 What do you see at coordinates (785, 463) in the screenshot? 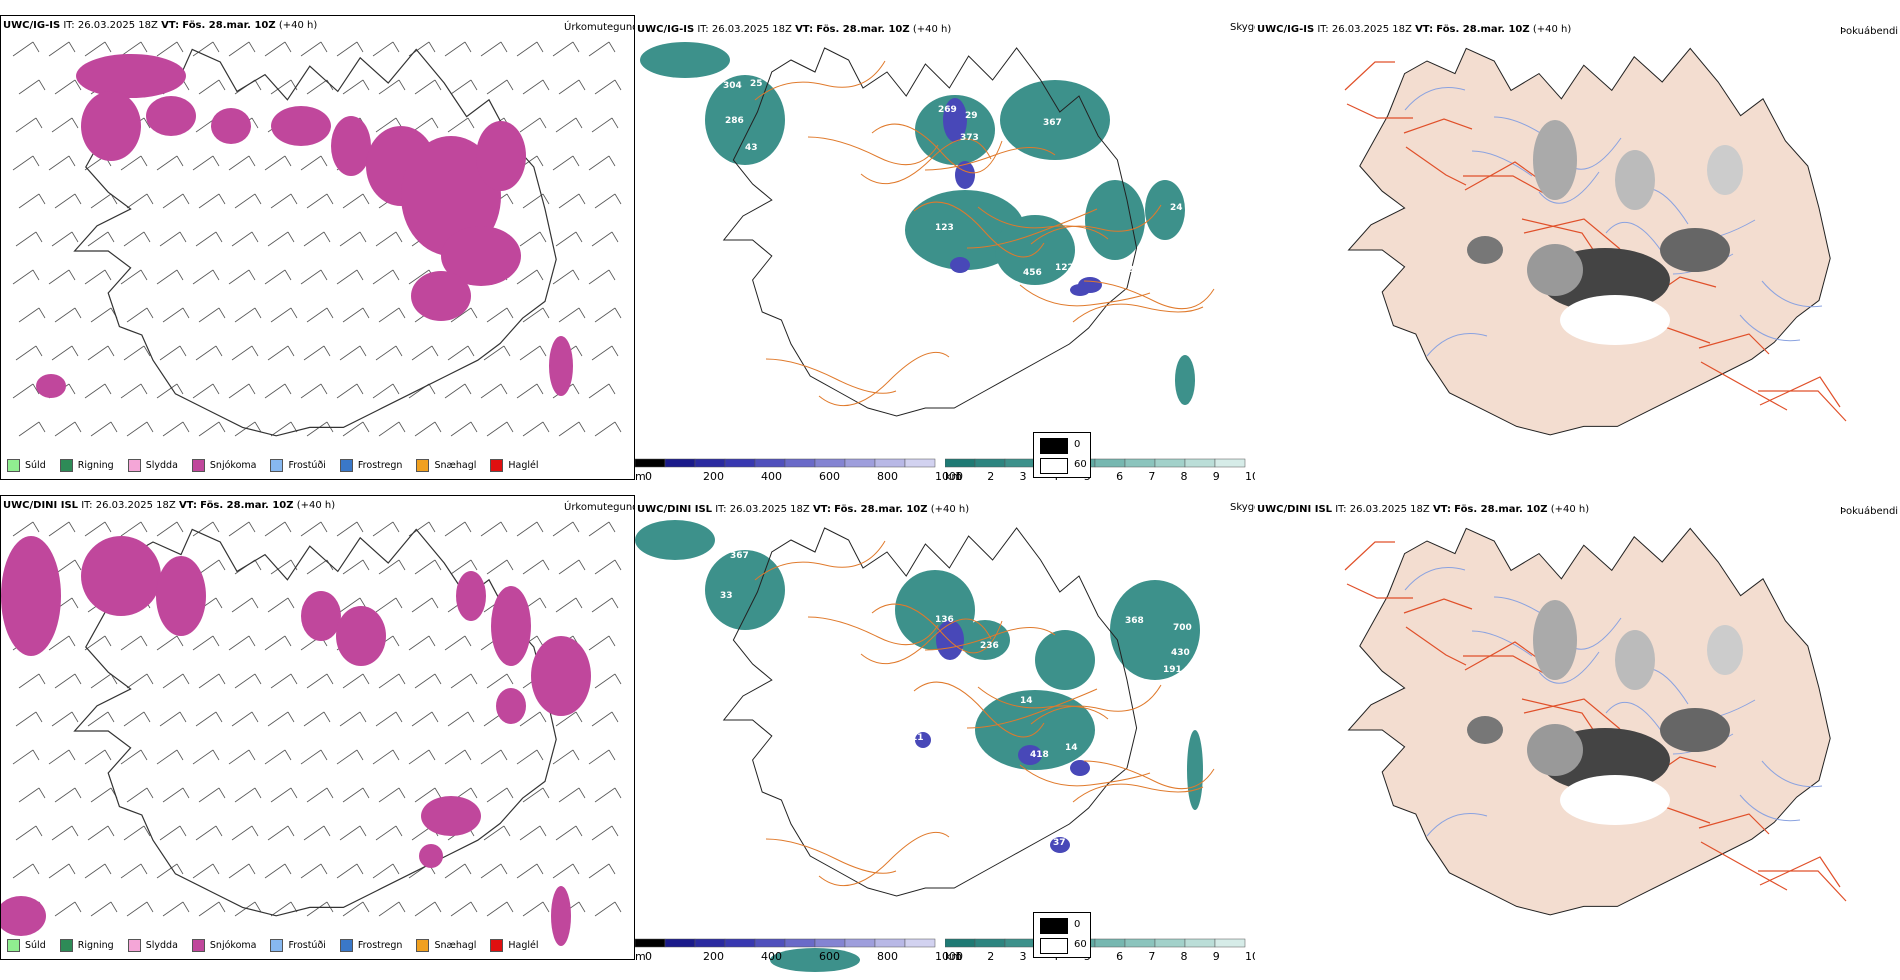
I see `ceiling-colorbar-swatches` at bounding box center [785, 463].